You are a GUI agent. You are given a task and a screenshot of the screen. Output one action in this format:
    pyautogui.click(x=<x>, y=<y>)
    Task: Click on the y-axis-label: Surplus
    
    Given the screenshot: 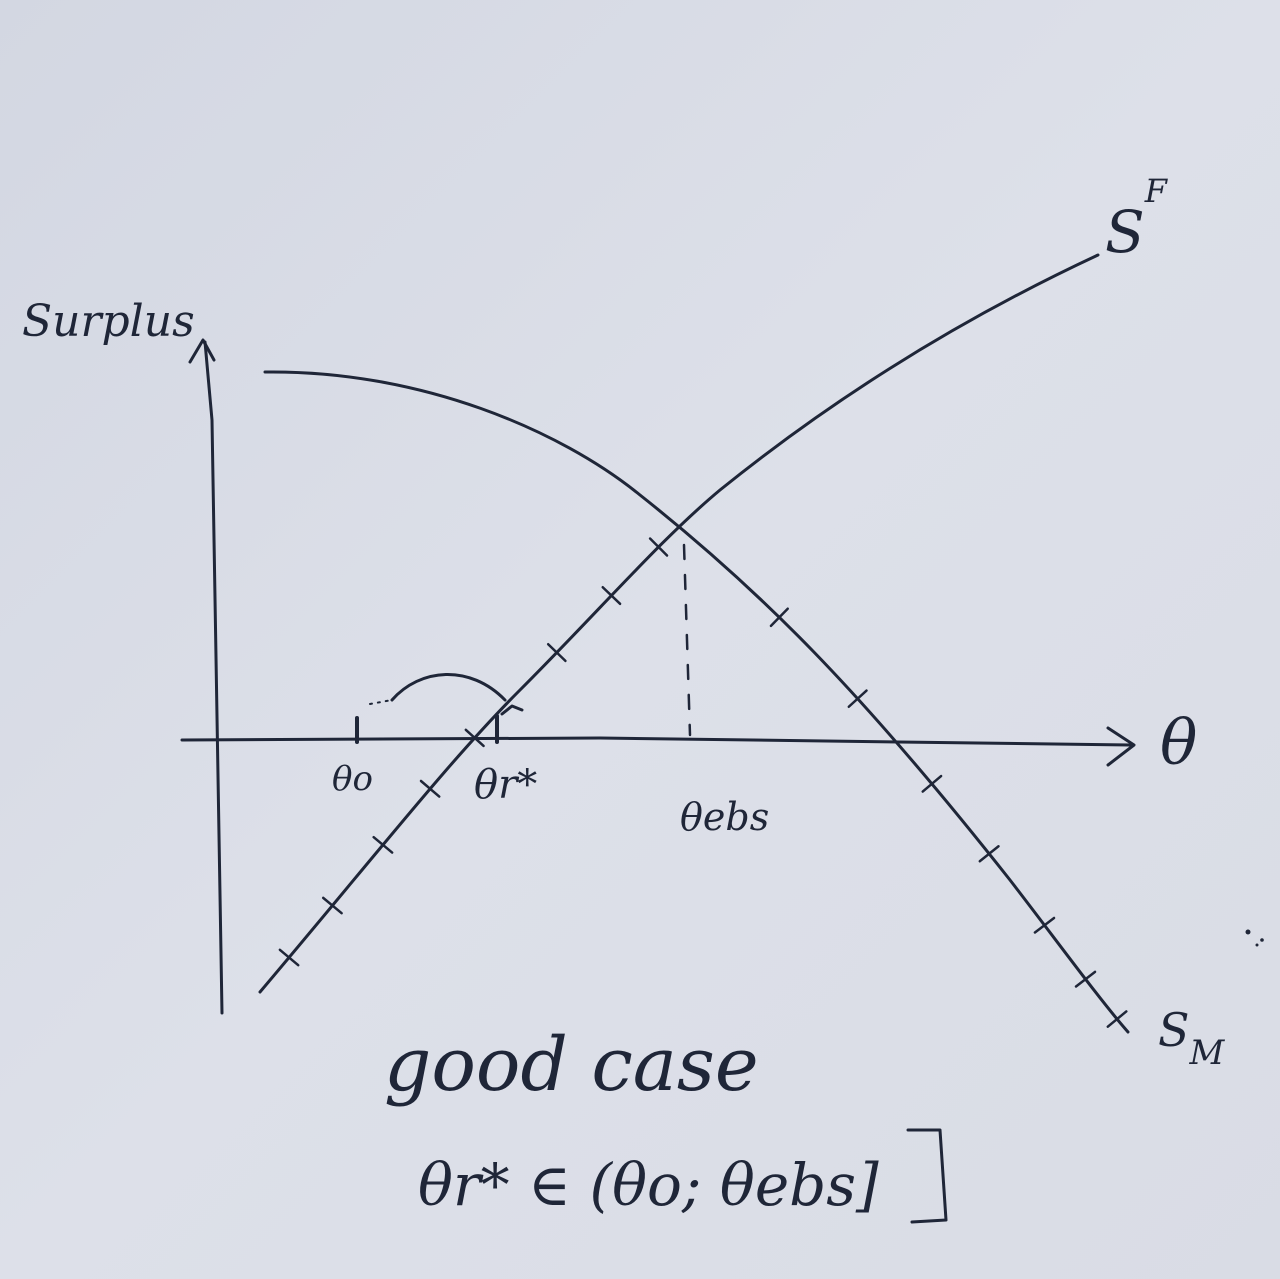 What is the action you would take?
    pyautogui.click(x=108, y=321)
    